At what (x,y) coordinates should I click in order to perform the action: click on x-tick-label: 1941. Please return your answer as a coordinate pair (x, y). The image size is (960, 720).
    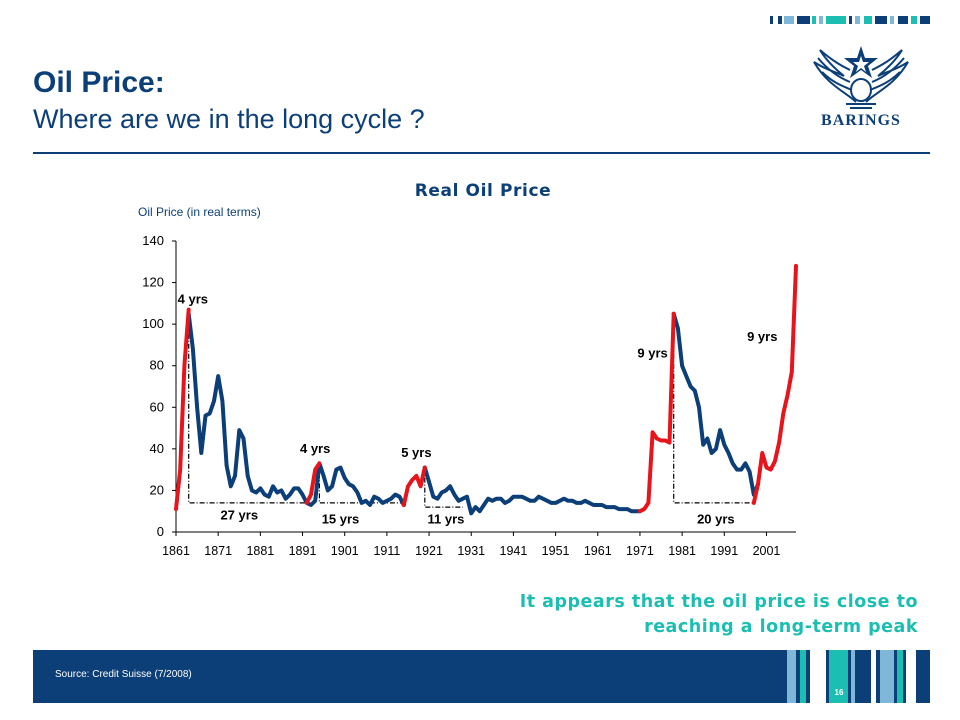
    Looking at the image, I should click on (514, 551).